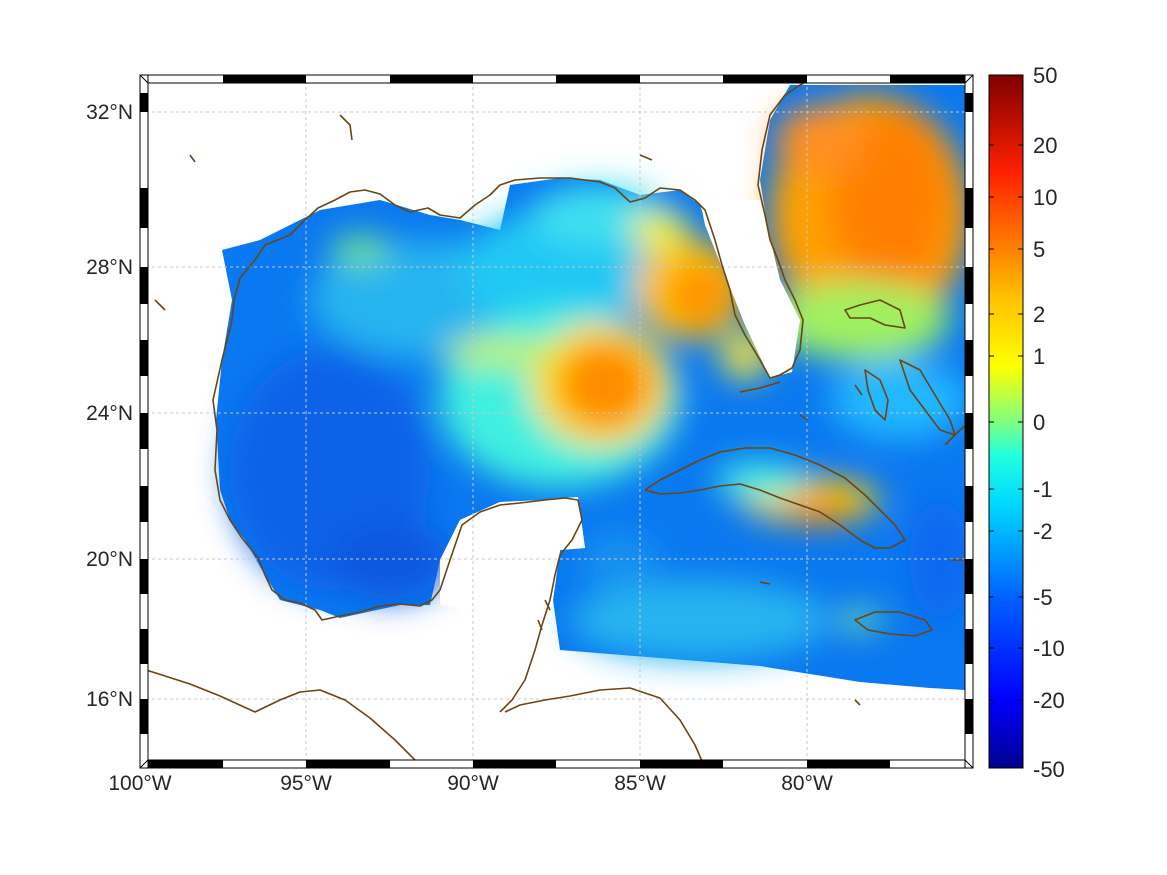  Describe the element at coordinates (109, 559) in the screenshot. I see `lat-tick-label: 20°N` at that location.